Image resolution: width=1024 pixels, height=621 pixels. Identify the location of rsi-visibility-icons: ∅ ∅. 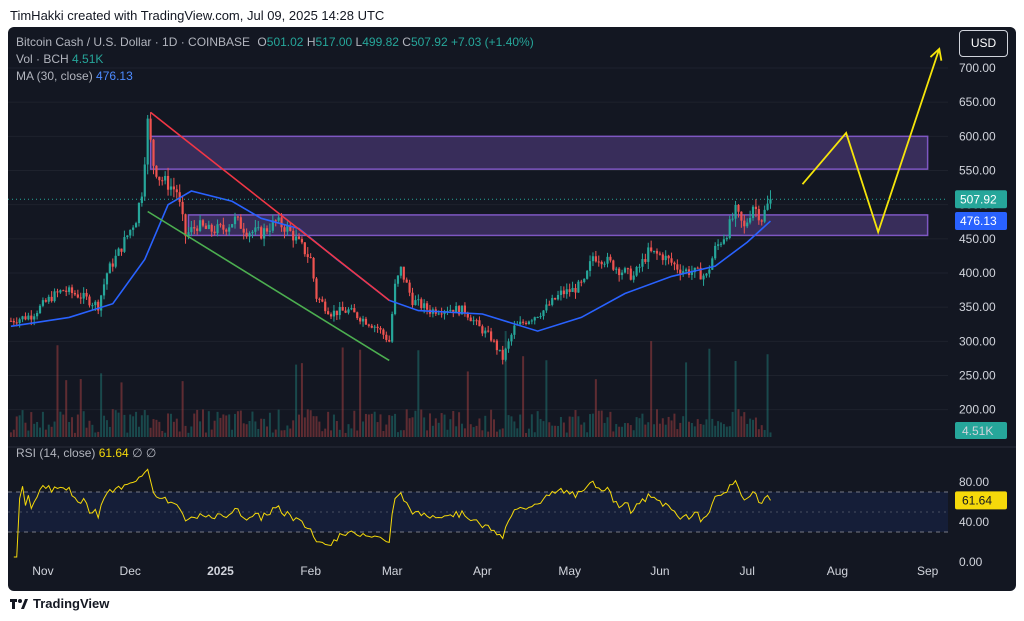
(144, 453).